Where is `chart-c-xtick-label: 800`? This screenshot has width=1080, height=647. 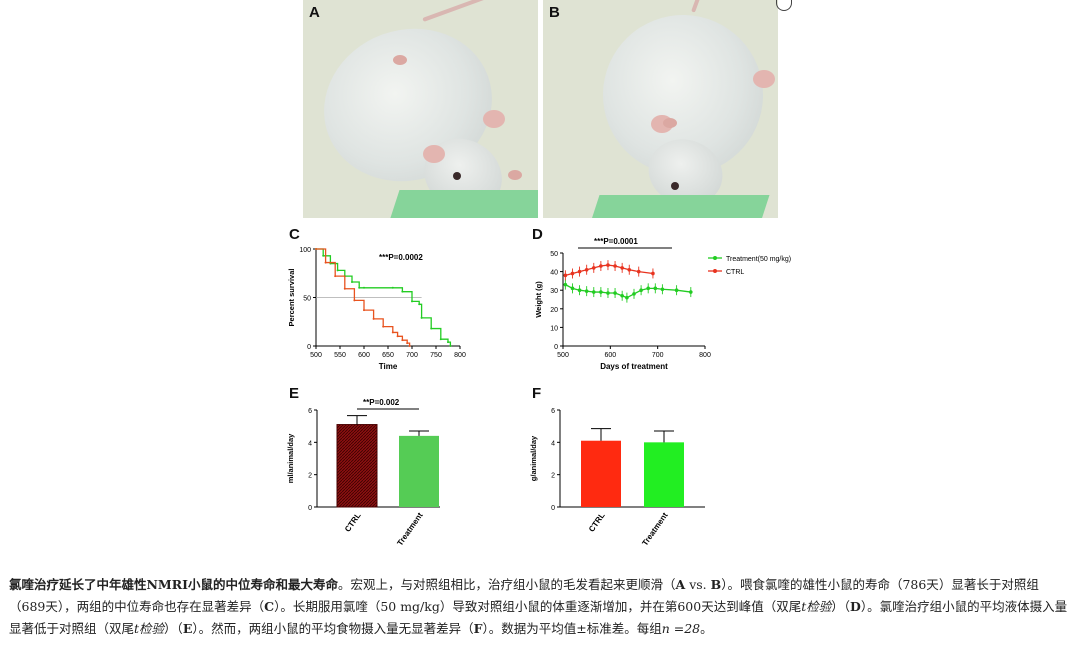 chart-c-xtick-label: 800 is located at coordinates (460, 355).